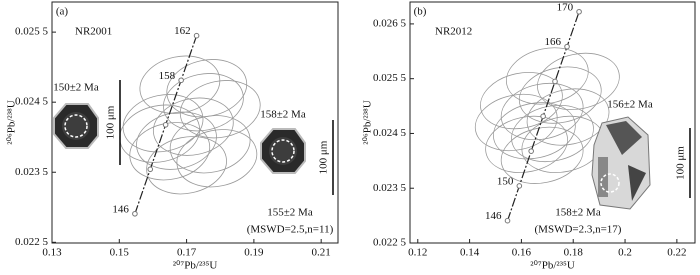  I want to click on sample-name: NR2001, so click(93, 32).